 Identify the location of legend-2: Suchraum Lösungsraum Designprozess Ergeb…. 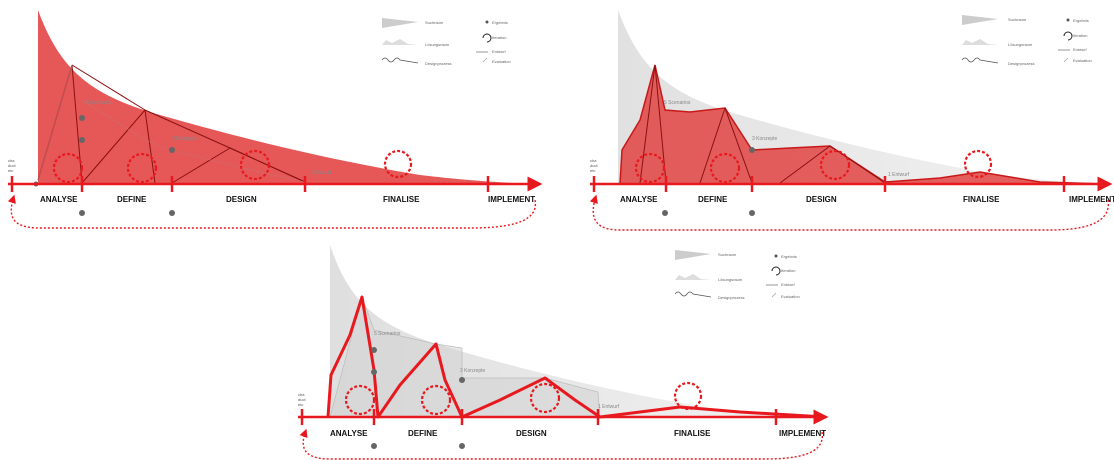
(1026, 40).